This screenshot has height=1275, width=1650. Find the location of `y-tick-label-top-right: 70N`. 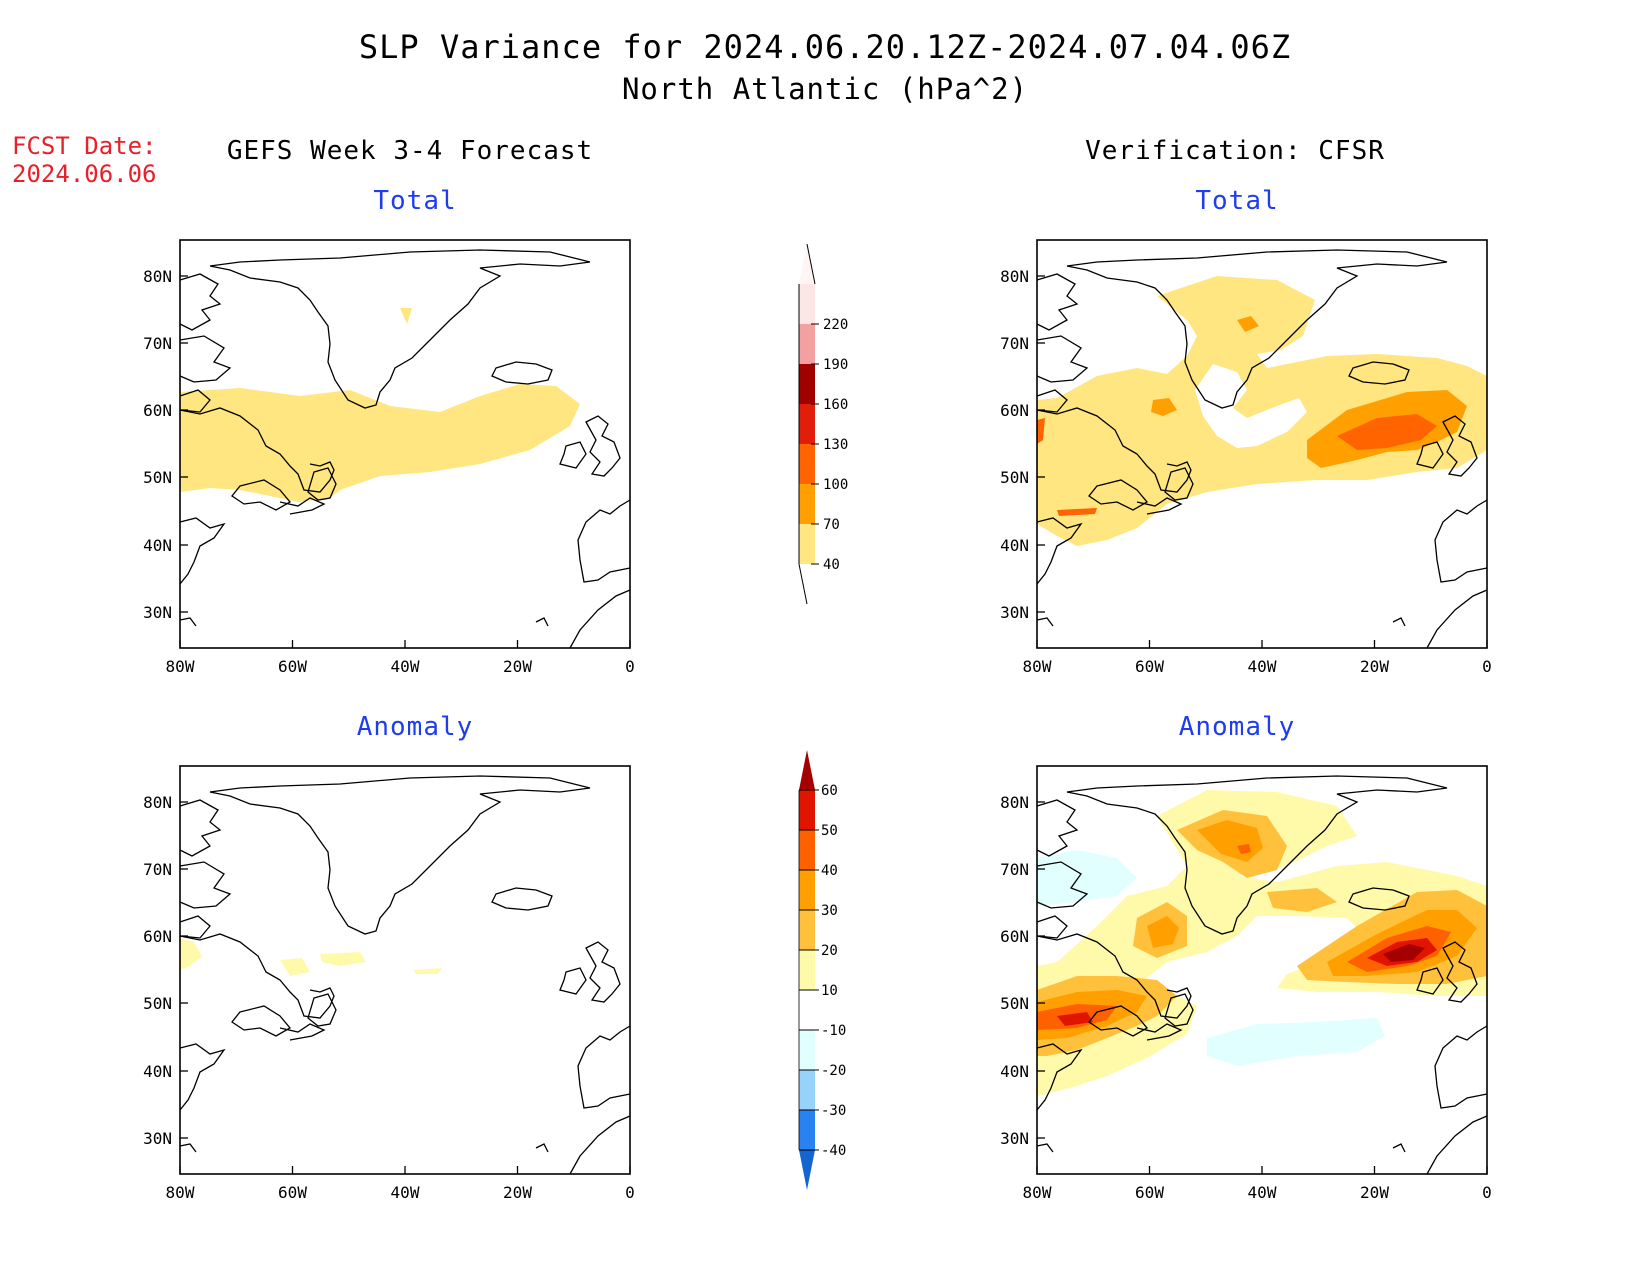

y-tick-label-top-right: 70N is located at coordinates (1014, 343).